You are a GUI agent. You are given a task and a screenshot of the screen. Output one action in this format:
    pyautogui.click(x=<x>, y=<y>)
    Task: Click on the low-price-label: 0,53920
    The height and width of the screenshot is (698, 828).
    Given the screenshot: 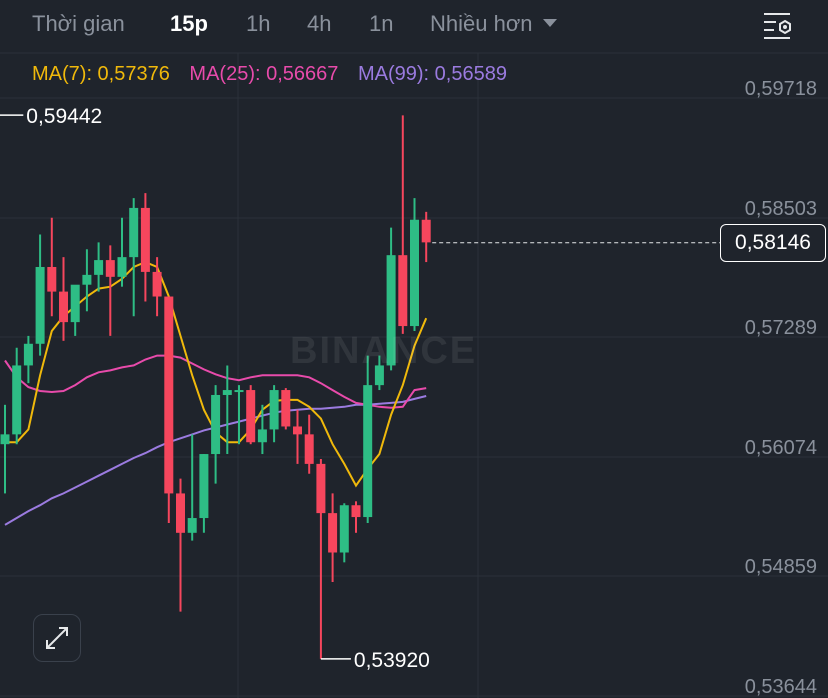 What is the action you would take?
    pyautogui.click(x=392, y=660)
    